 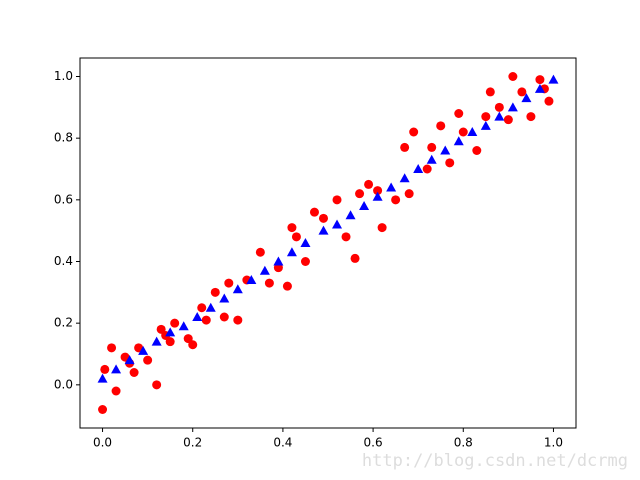 I want to click on x-tick-label: 1.0, so click(x=553, y=443).